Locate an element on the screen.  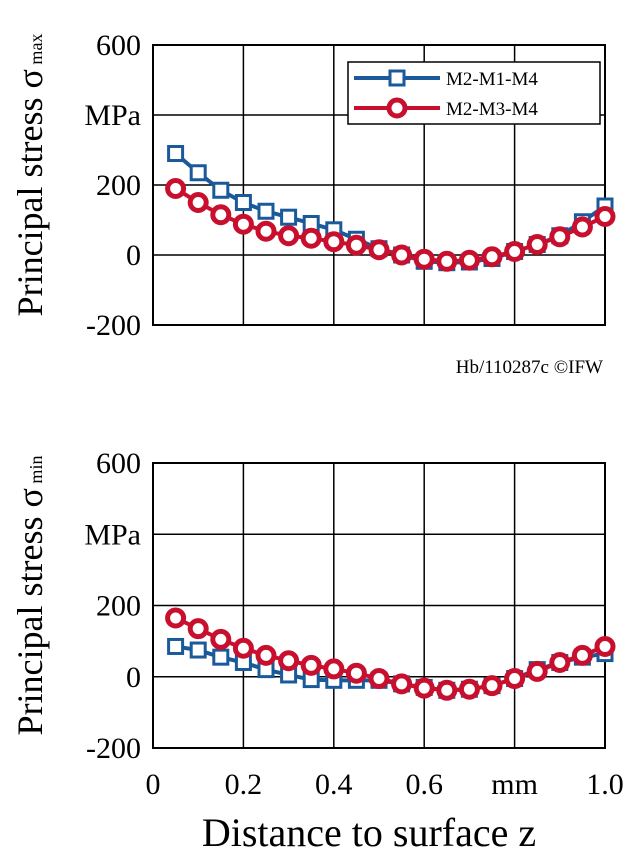
x-tick-label: 0.2 is located at coordinates (244, 784).